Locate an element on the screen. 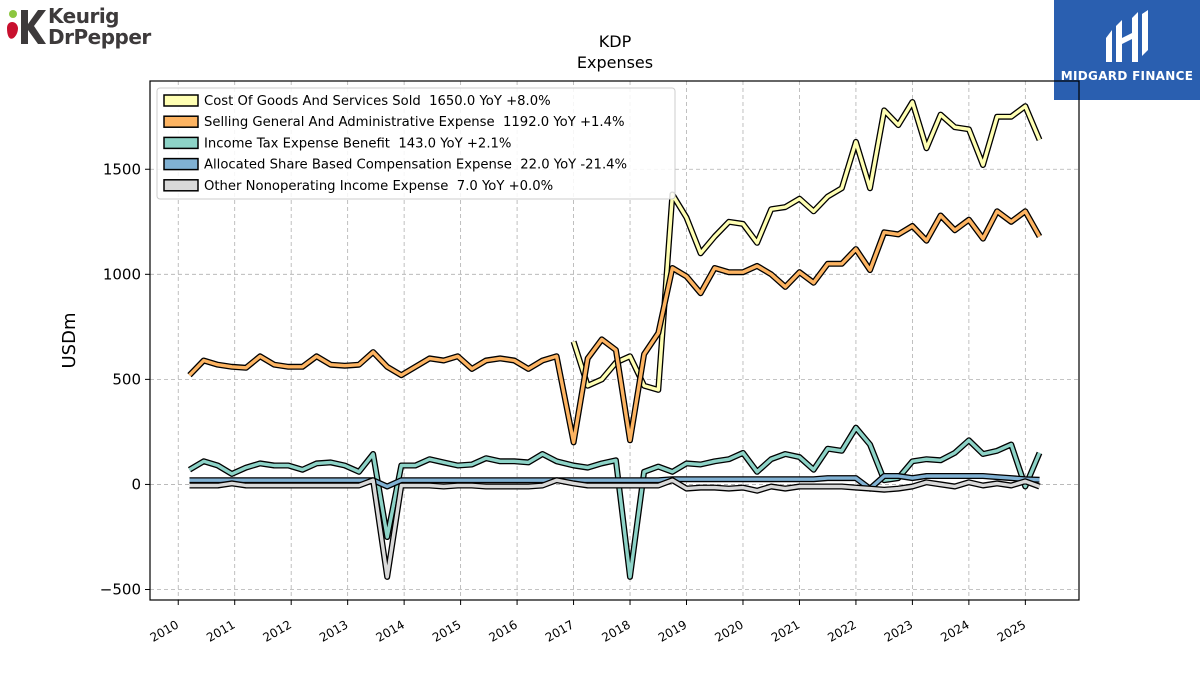 The height and width of the screenshot is (675, 1200). x-tick-label: 2024 is located at coordinates (954, 630).